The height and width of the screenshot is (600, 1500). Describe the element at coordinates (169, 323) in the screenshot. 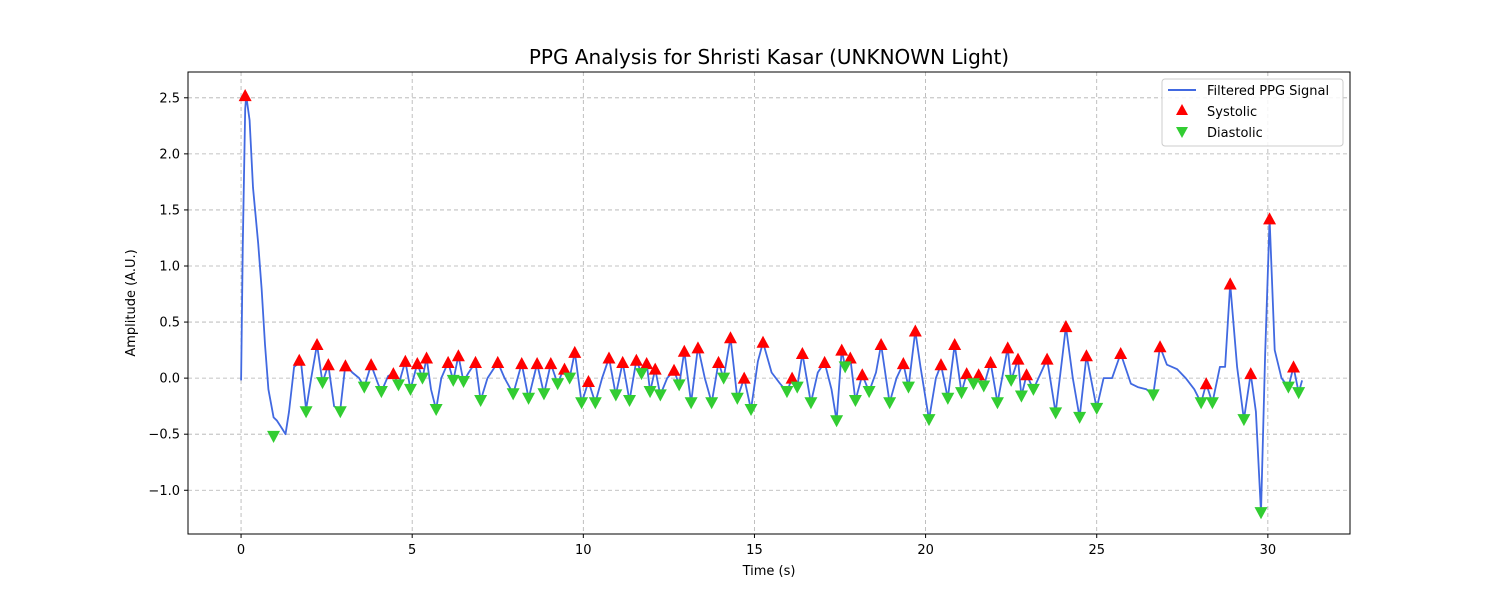

I see `y-tick-label: 0.5` at that location.